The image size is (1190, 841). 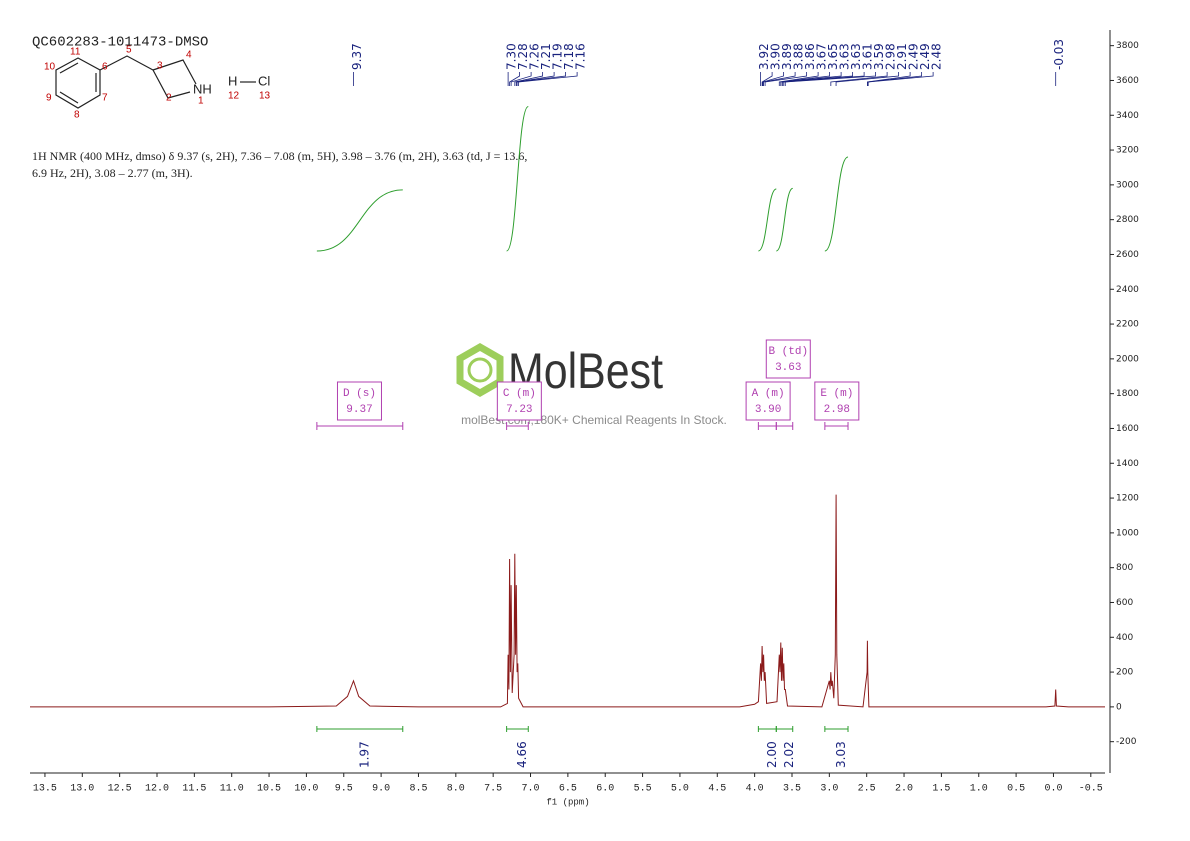 I want to click on peak-label: 3.63, so click(x=856, y=56).